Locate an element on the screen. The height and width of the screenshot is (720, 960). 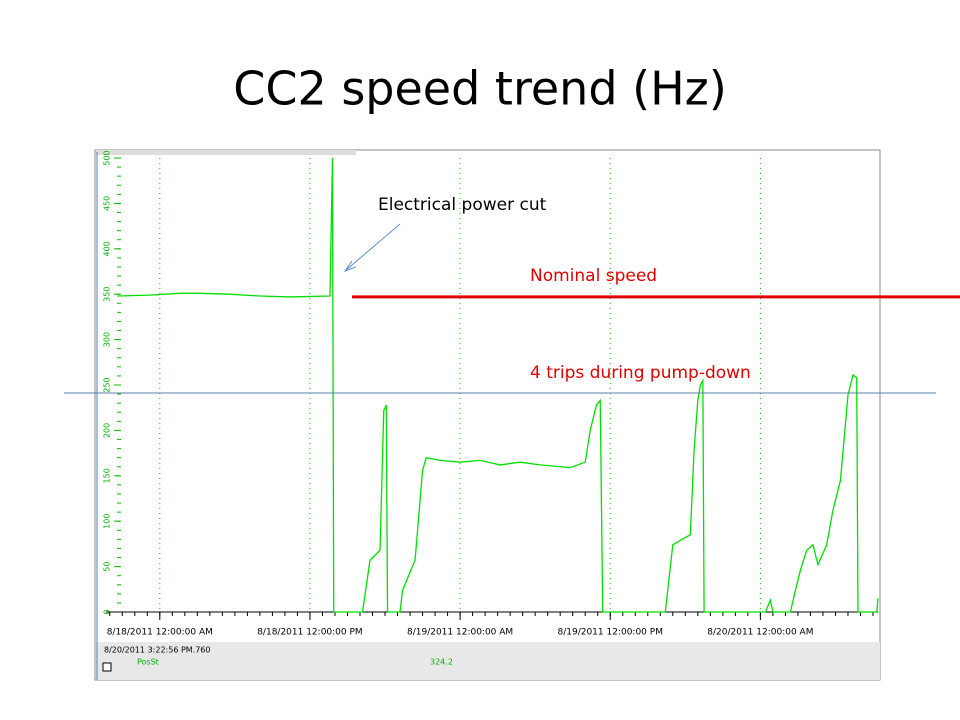
x-tick-label: 8/18/2011 12:00:00 PM is located at coordinates (309, 633).